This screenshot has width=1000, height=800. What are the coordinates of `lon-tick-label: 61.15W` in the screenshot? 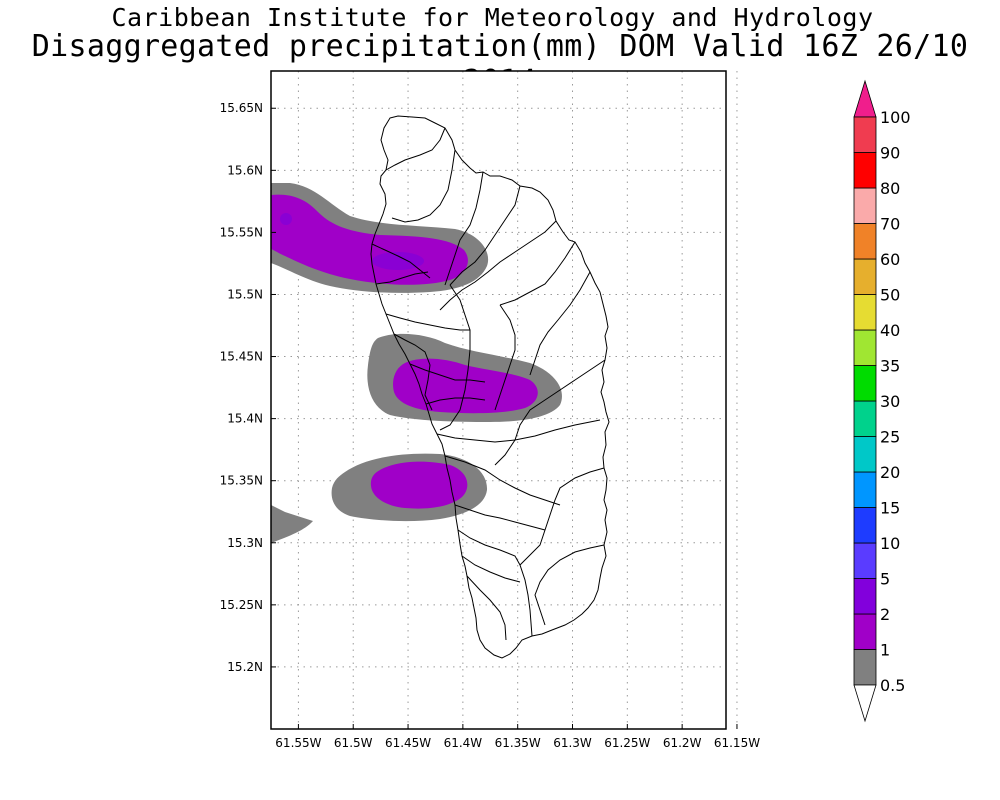 It's located at (737, 743).